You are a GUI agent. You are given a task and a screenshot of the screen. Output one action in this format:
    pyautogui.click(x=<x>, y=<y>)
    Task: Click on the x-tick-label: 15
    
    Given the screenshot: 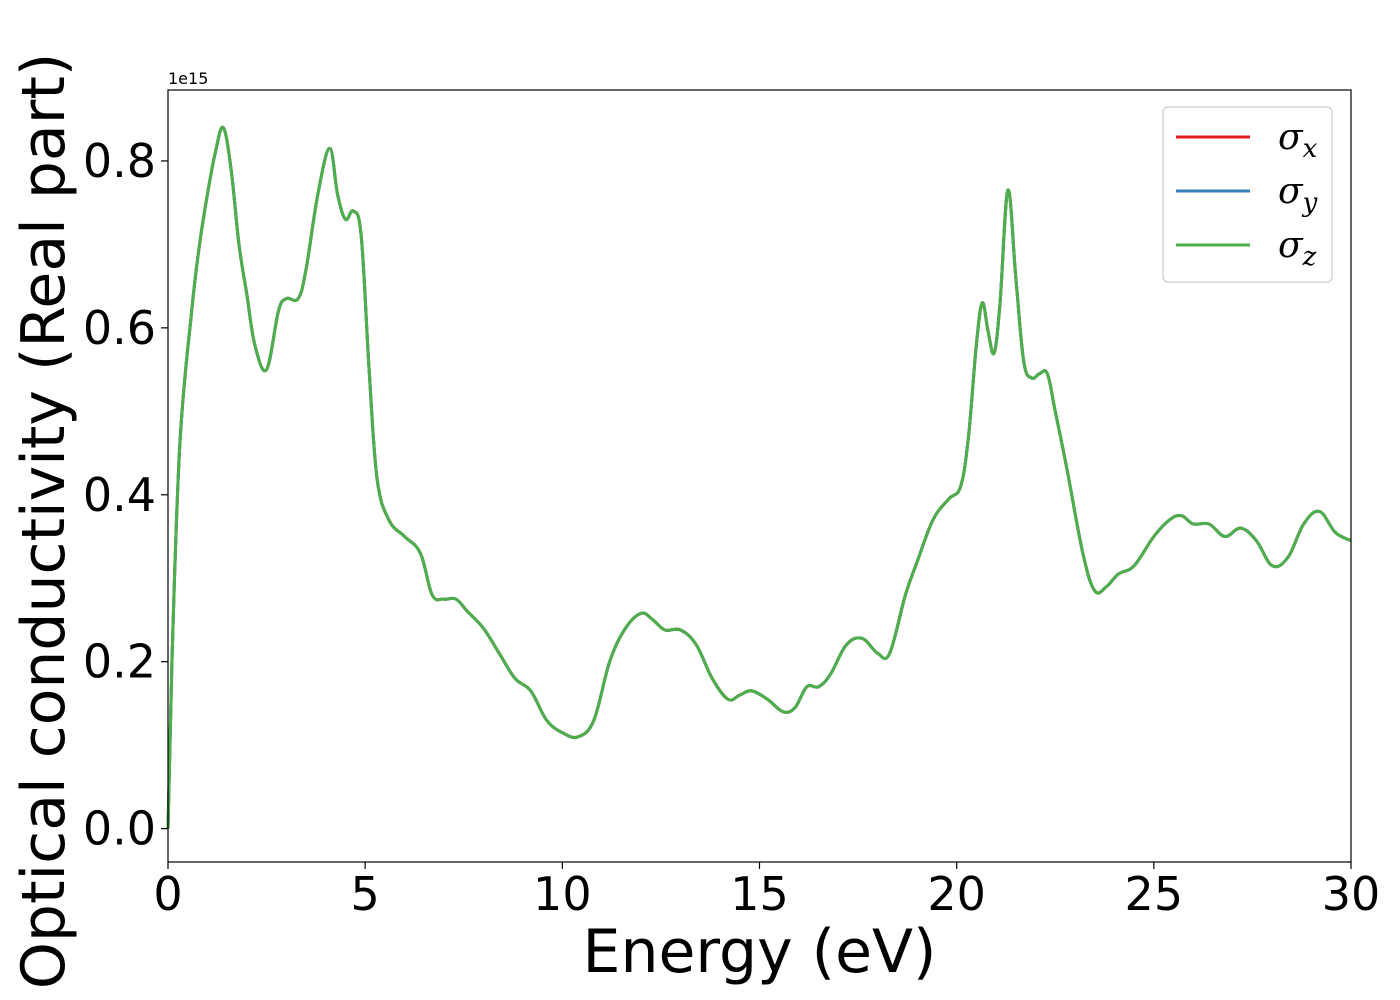 What is the action you would take?
    pyautogui.click(x=759, y=894)
    